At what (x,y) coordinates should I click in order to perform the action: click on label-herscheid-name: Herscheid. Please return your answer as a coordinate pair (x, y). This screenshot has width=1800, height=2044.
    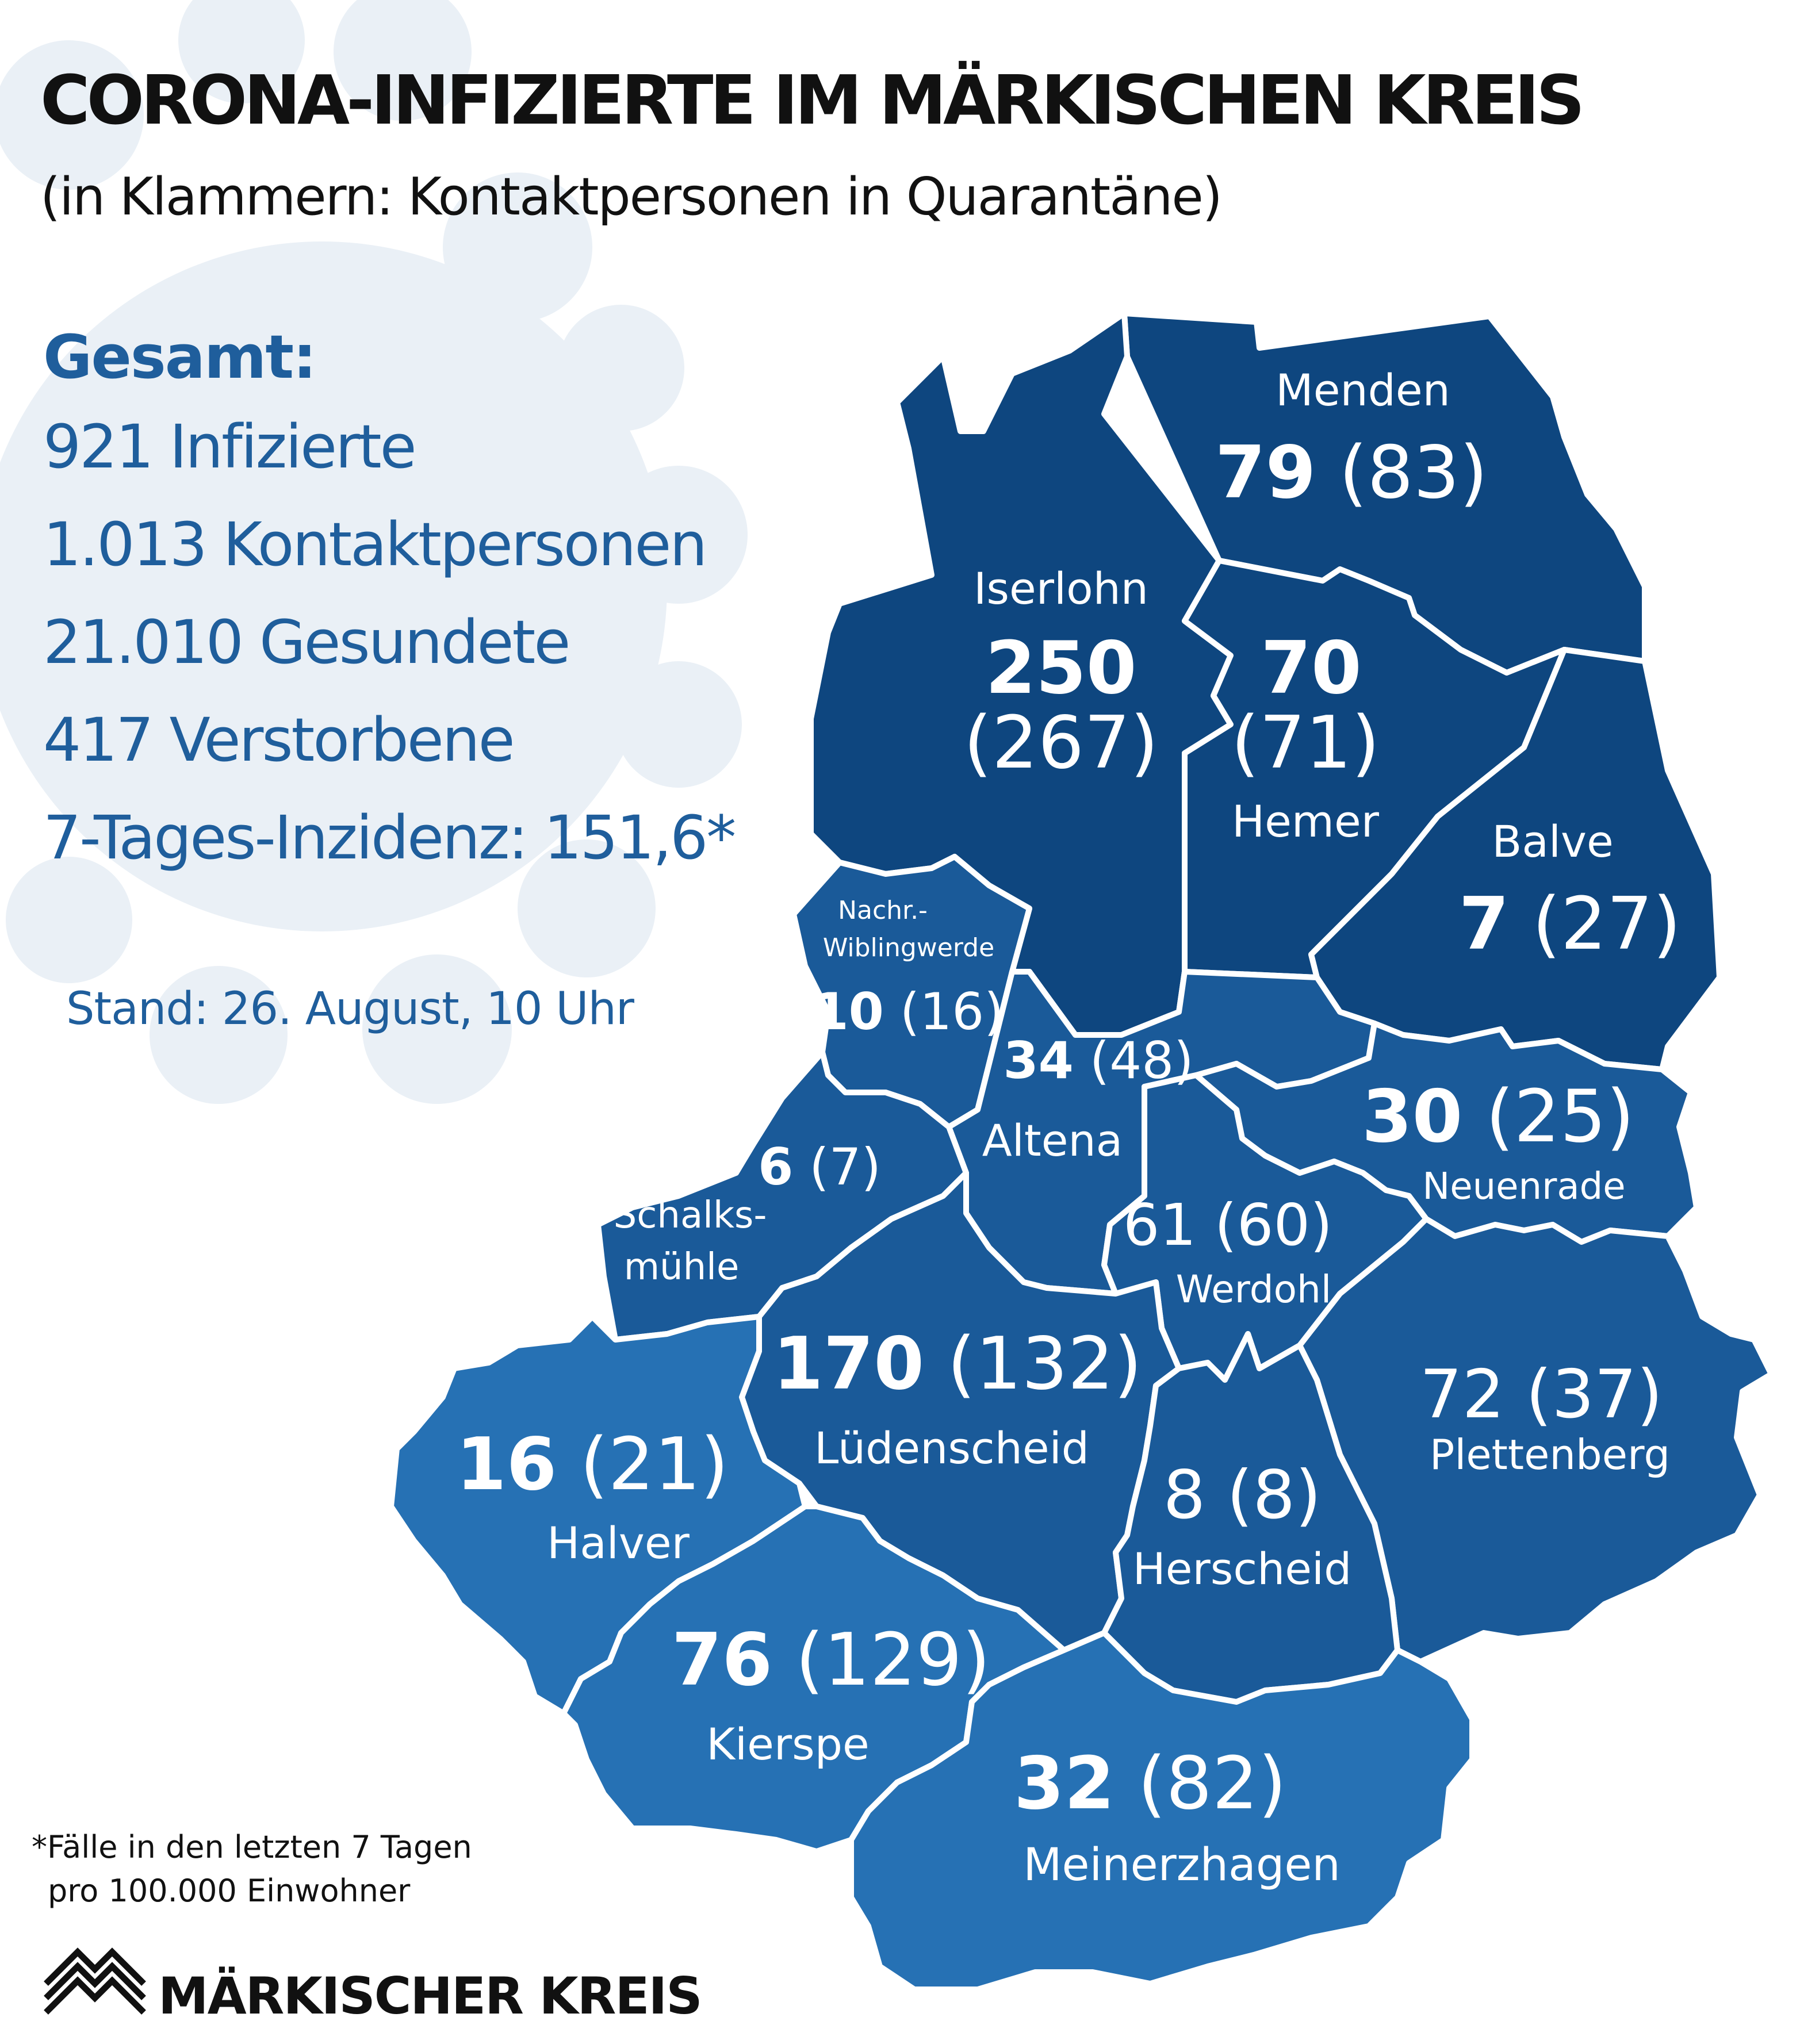
    Looking at the image, I should click on (1242, 1569).